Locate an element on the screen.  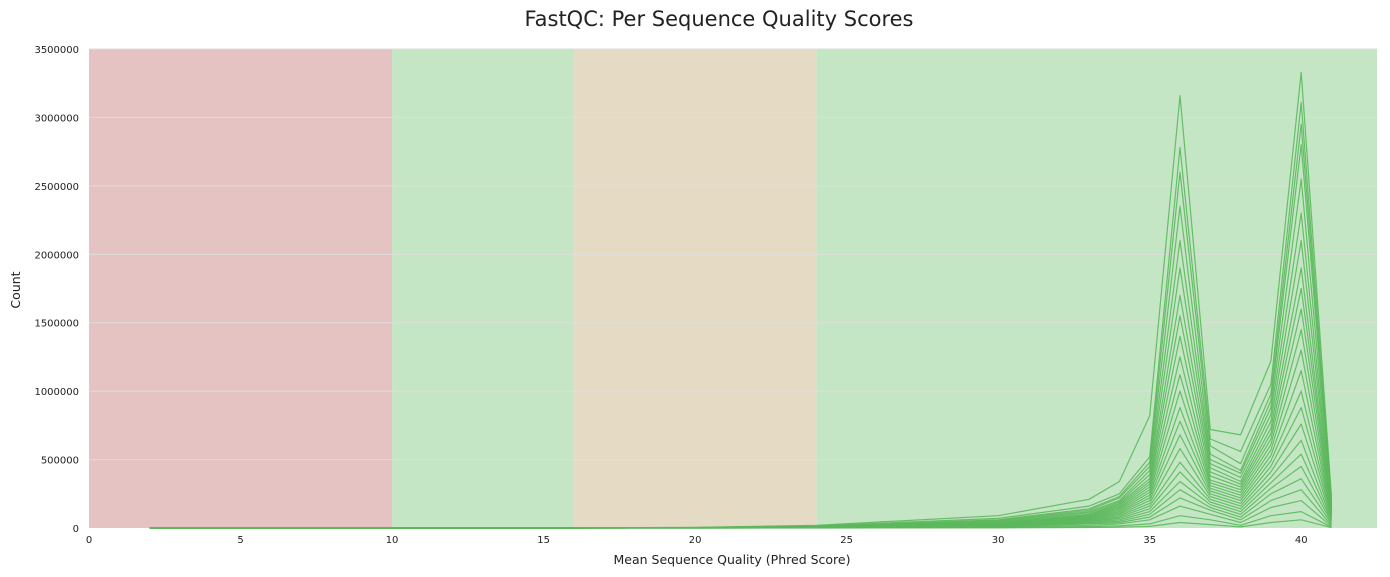
x-tick-label: 0 is located at coordinates (89, 540).